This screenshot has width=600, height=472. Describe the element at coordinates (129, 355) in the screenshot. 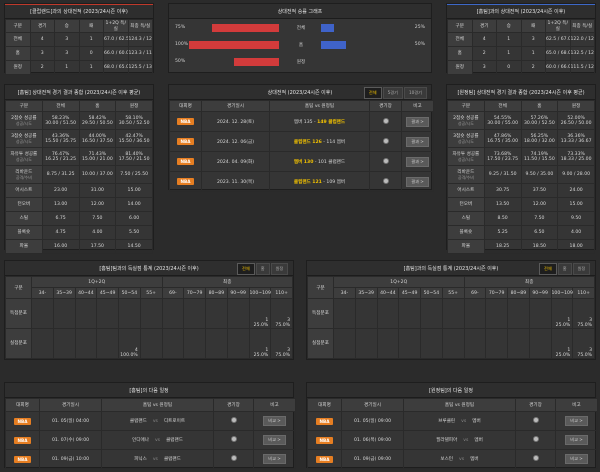

I see `dist-pct: 100.0%` at that location.